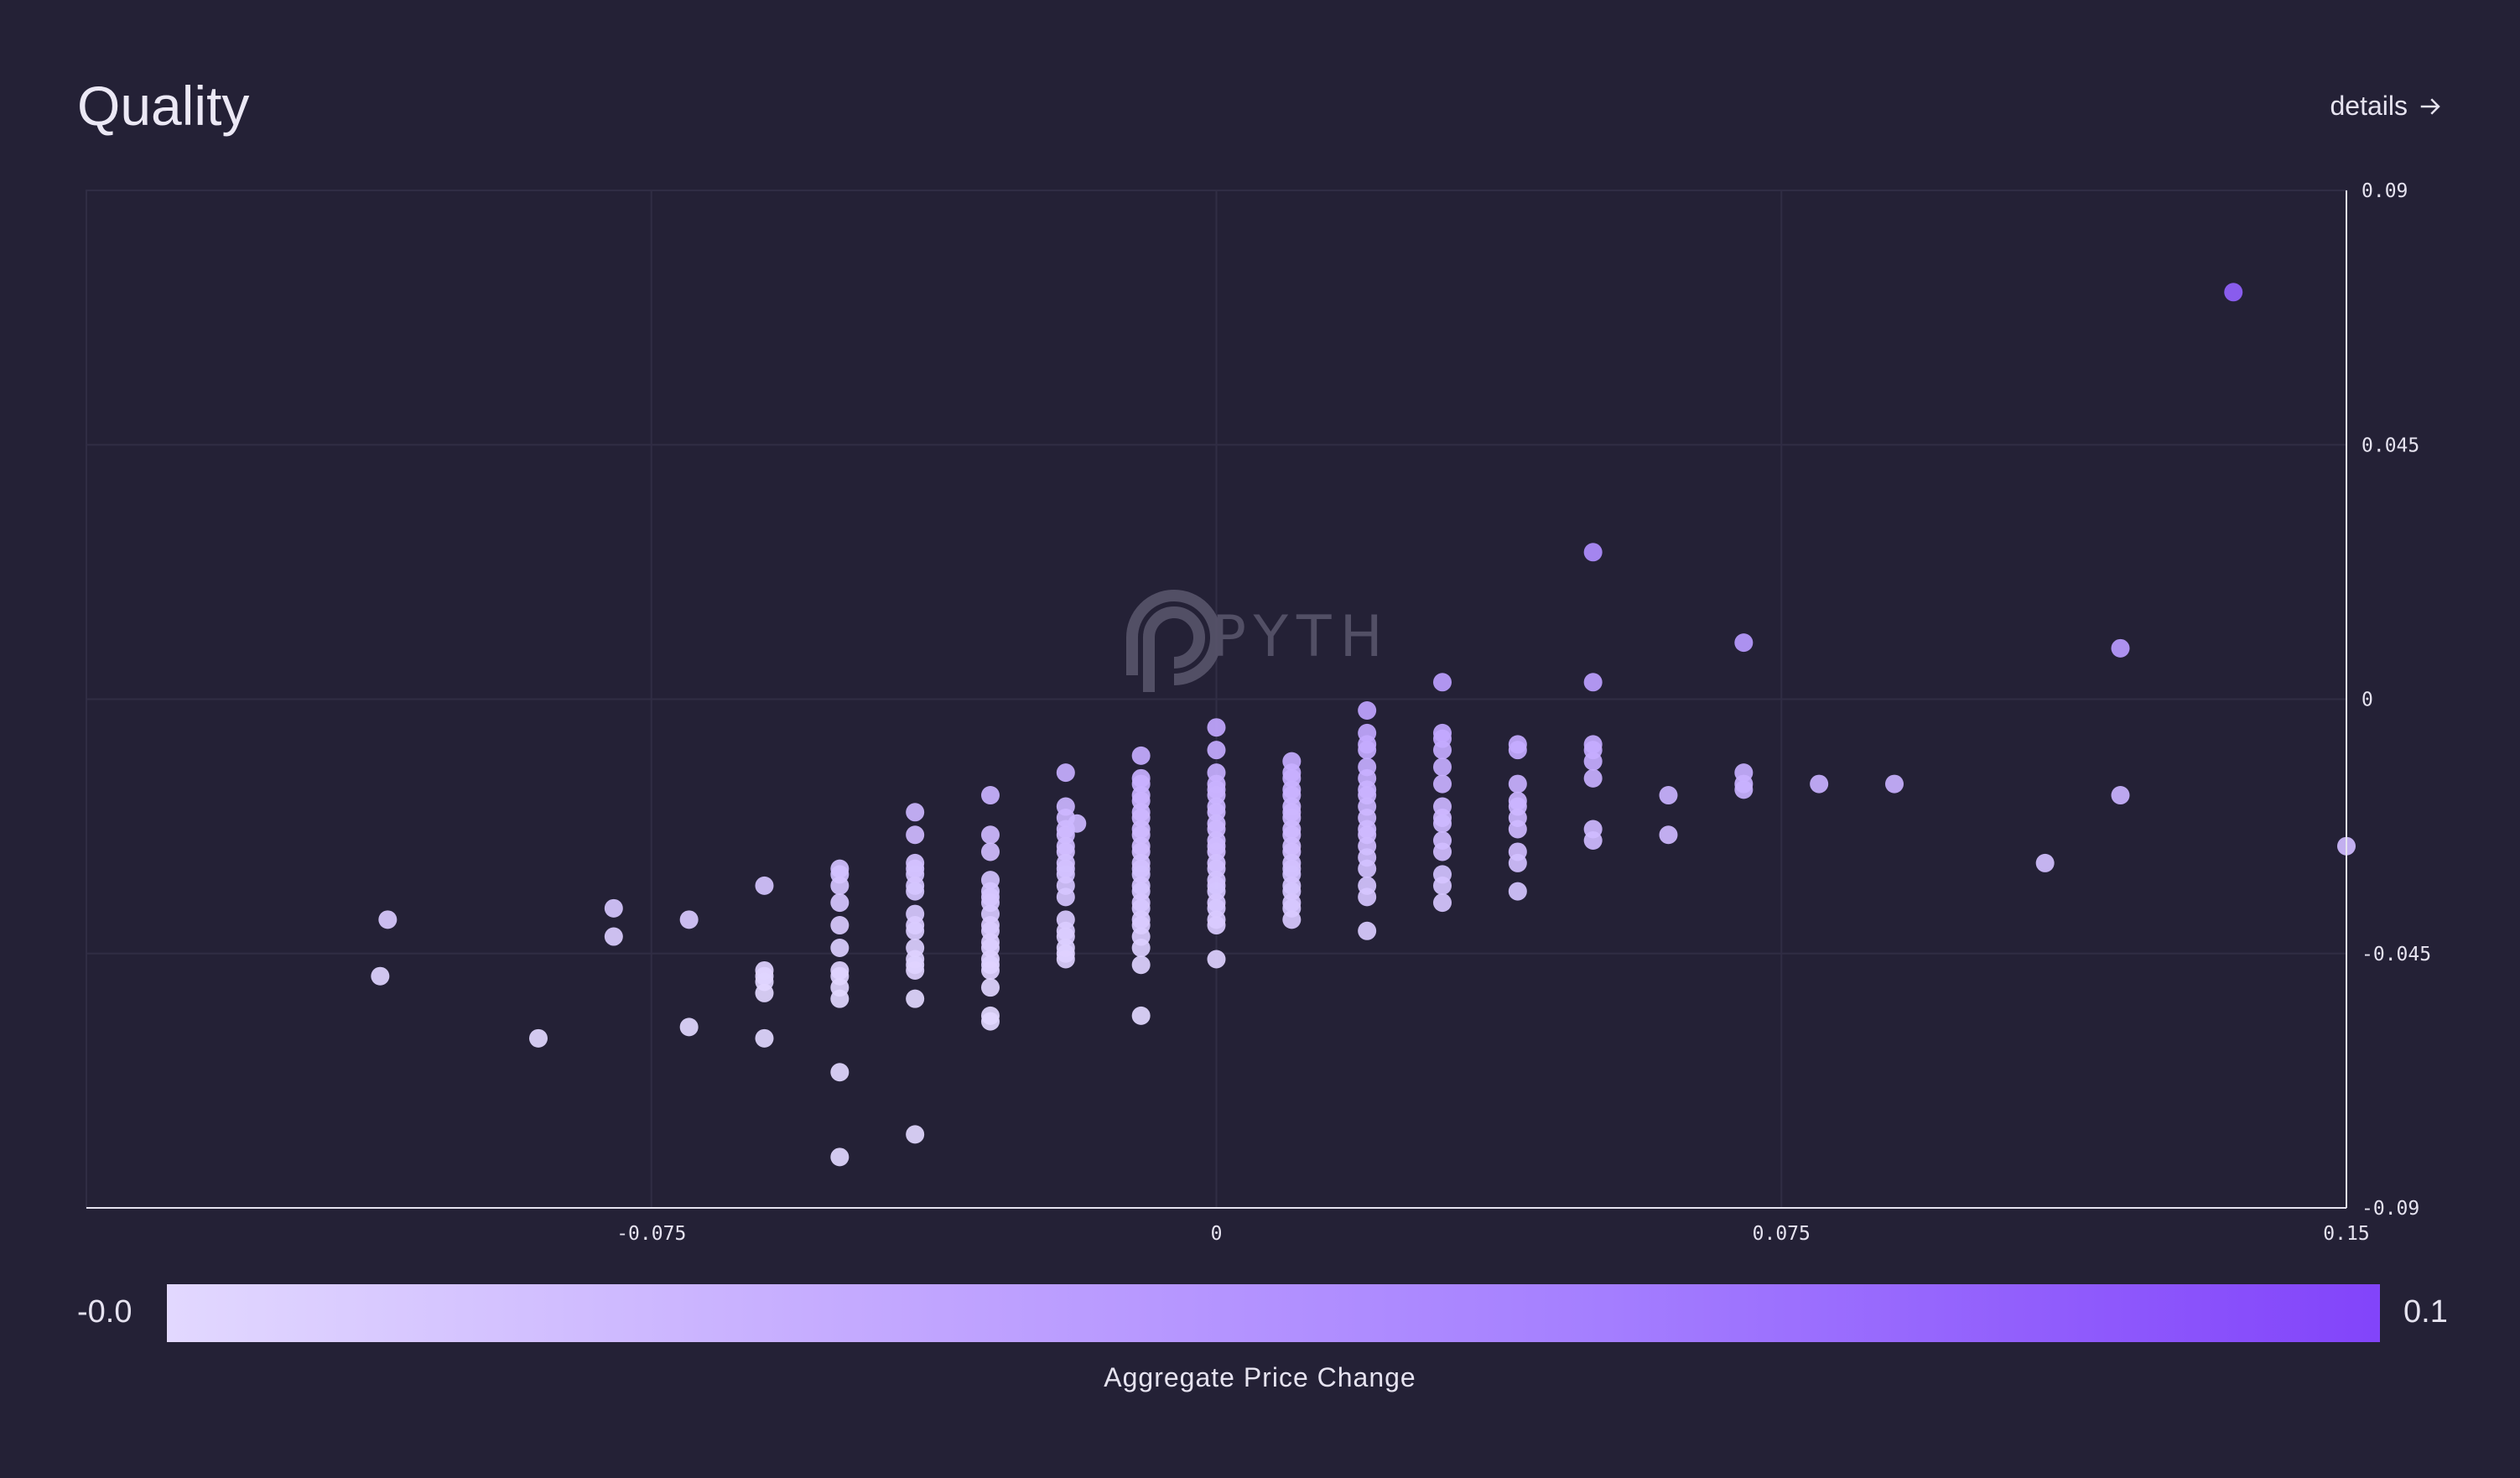  Describe the element at coordinates (1217, 1234) in the screenshot. I see `x-tick-label: 0` at that location.